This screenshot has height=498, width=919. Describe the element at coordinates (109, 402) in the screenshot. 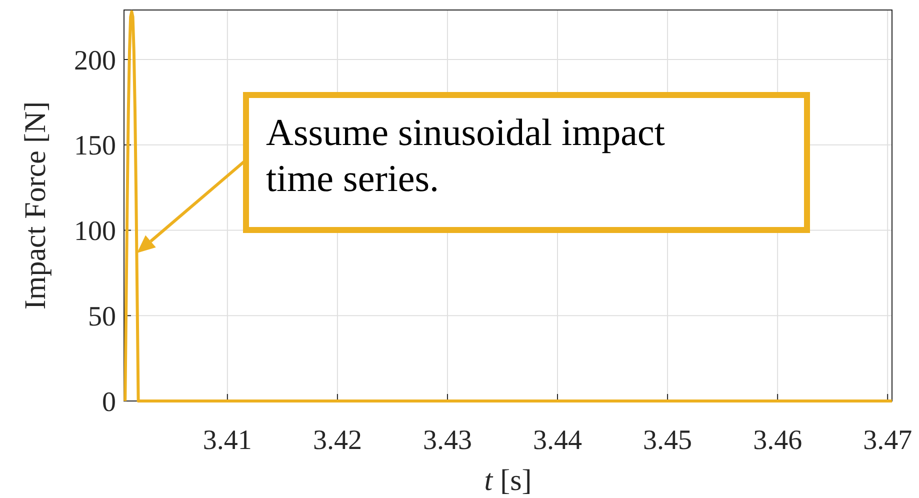

I see `y-tick-label: 0` at that location.